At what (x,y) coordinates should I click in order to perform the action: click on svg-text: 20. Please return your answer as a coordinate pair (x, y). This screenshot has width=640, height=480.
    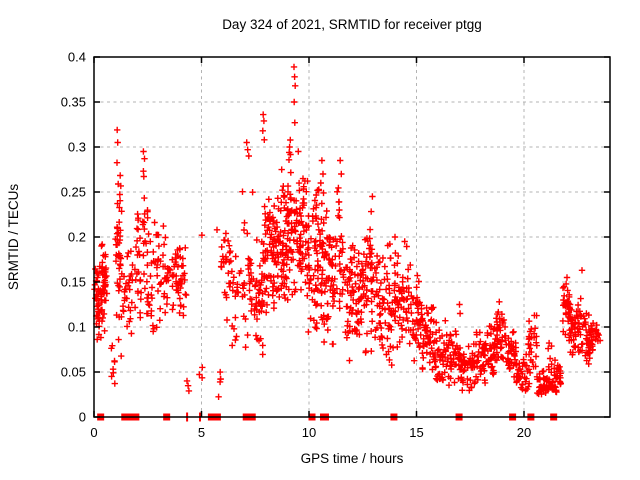
    Looking at the image, I should click on (524, 432).